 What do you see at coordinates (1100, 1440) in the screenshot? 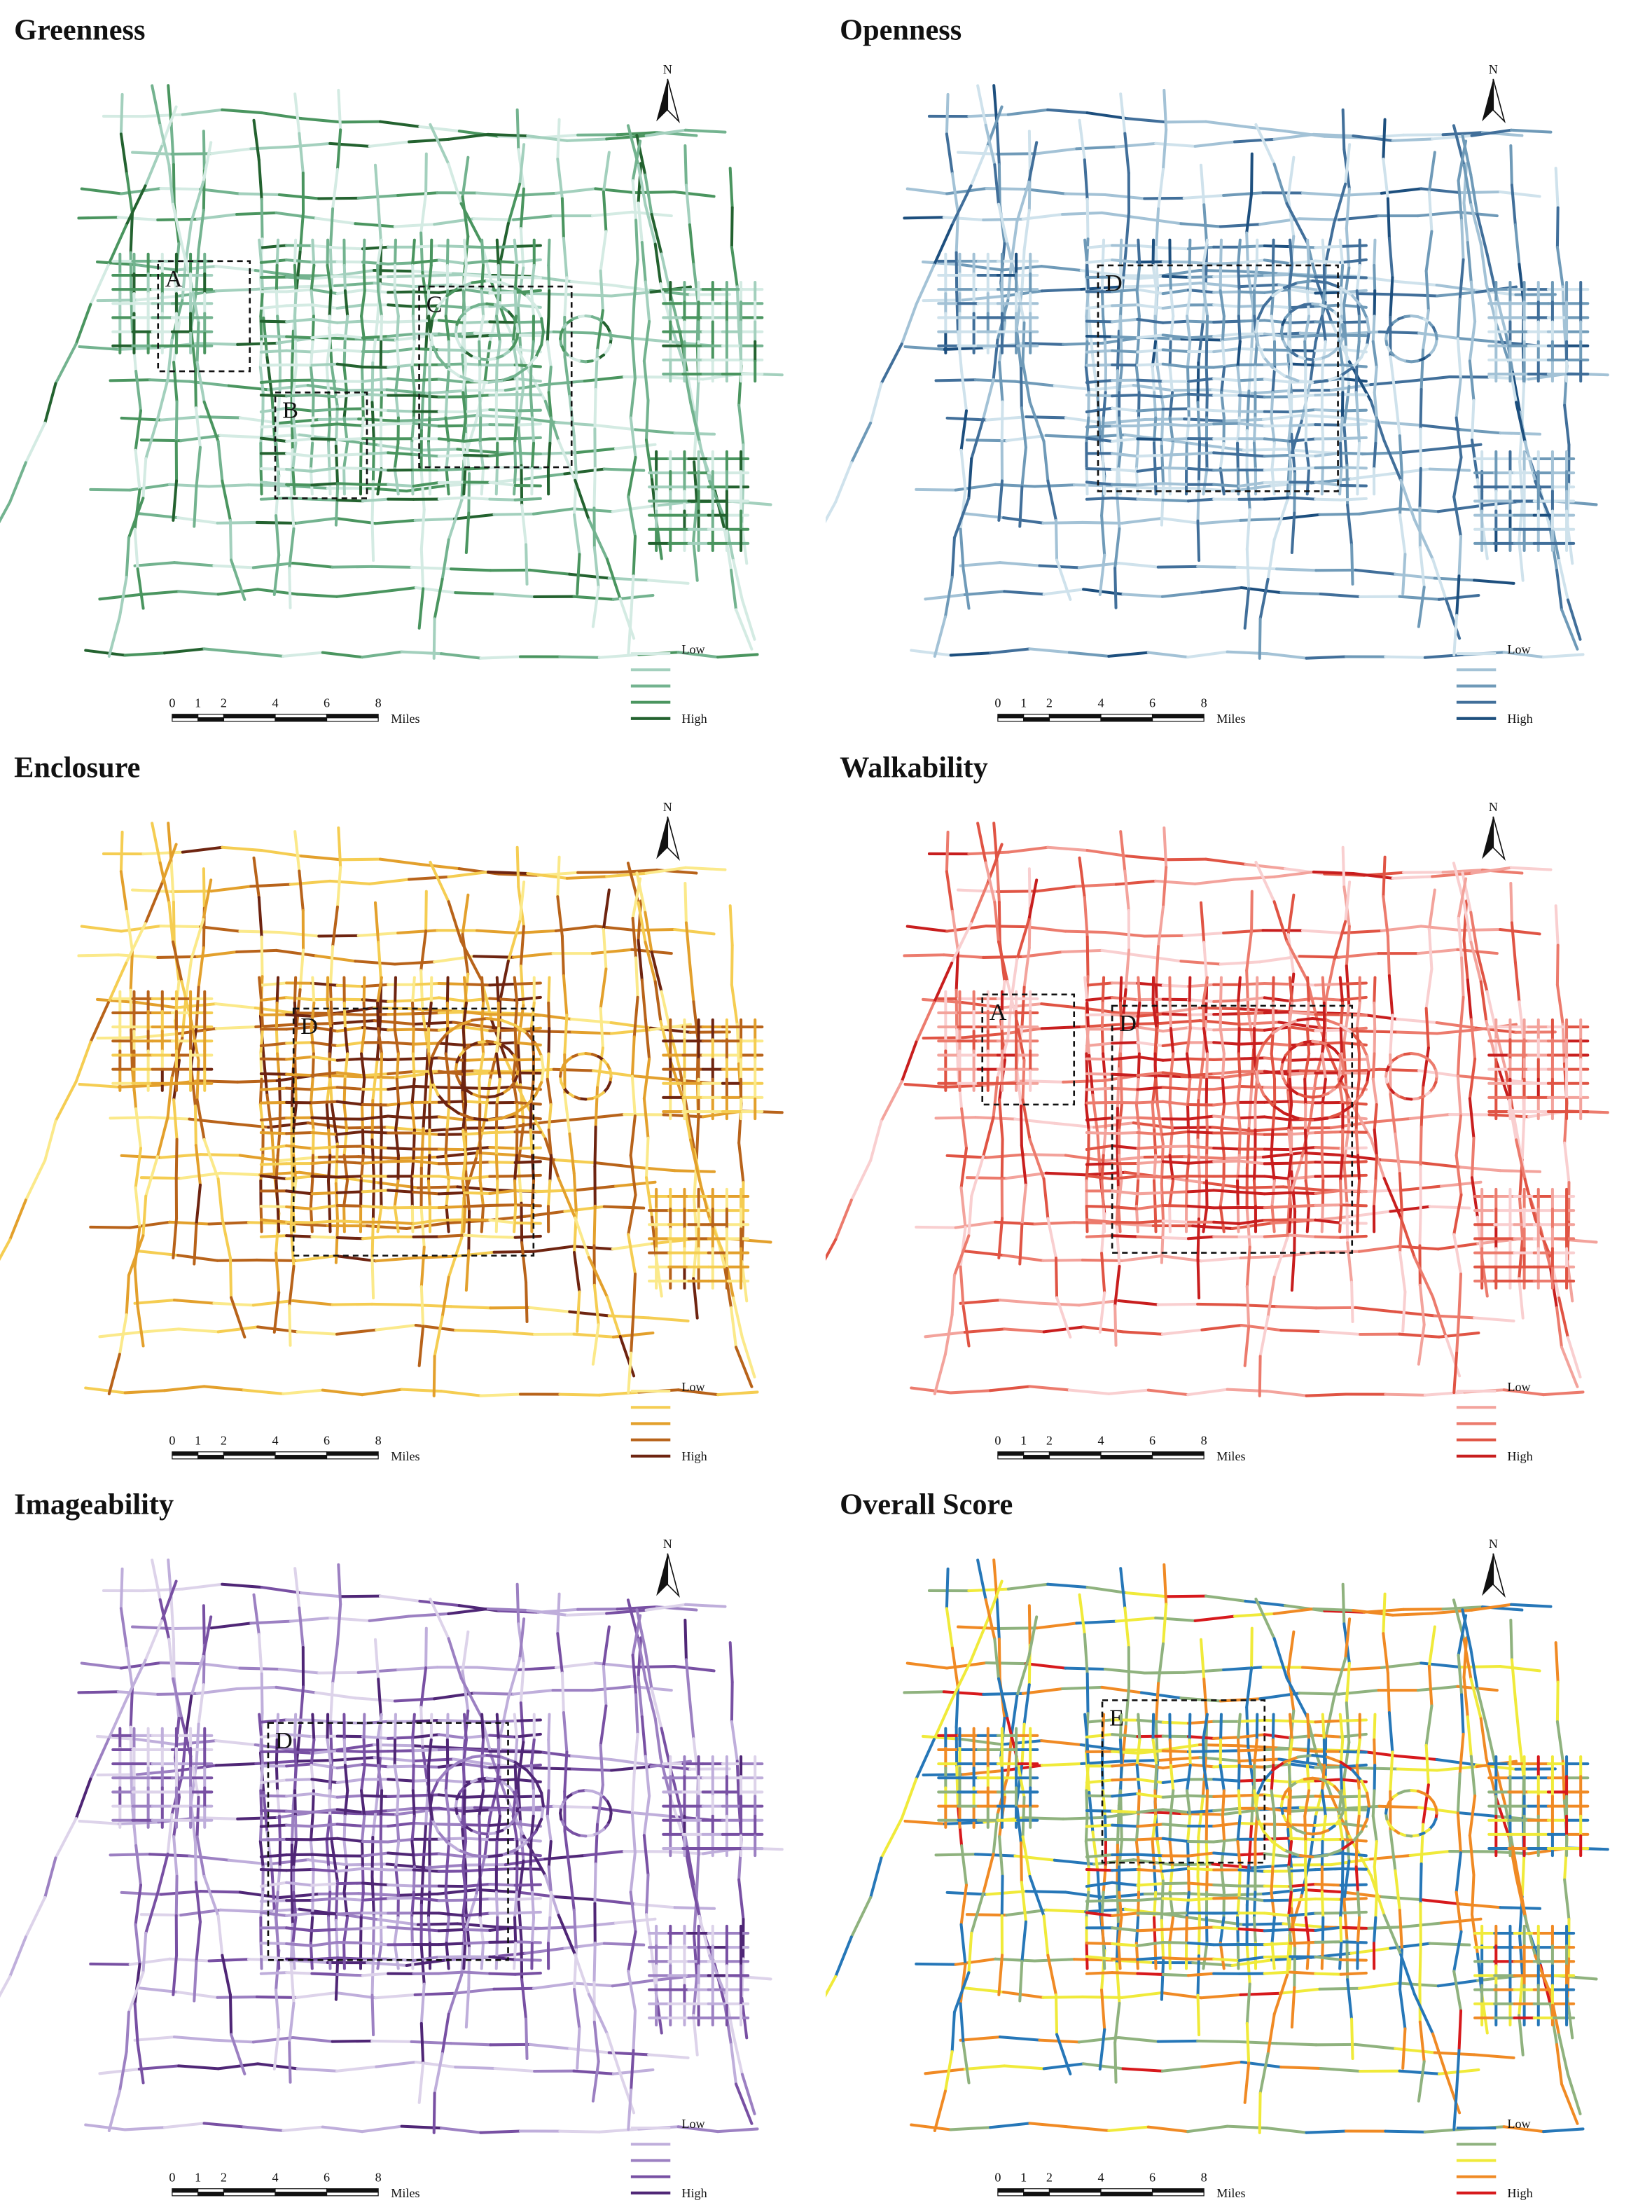
I see `scale-tick-label: 4` at bounding box center [1100, 1440].